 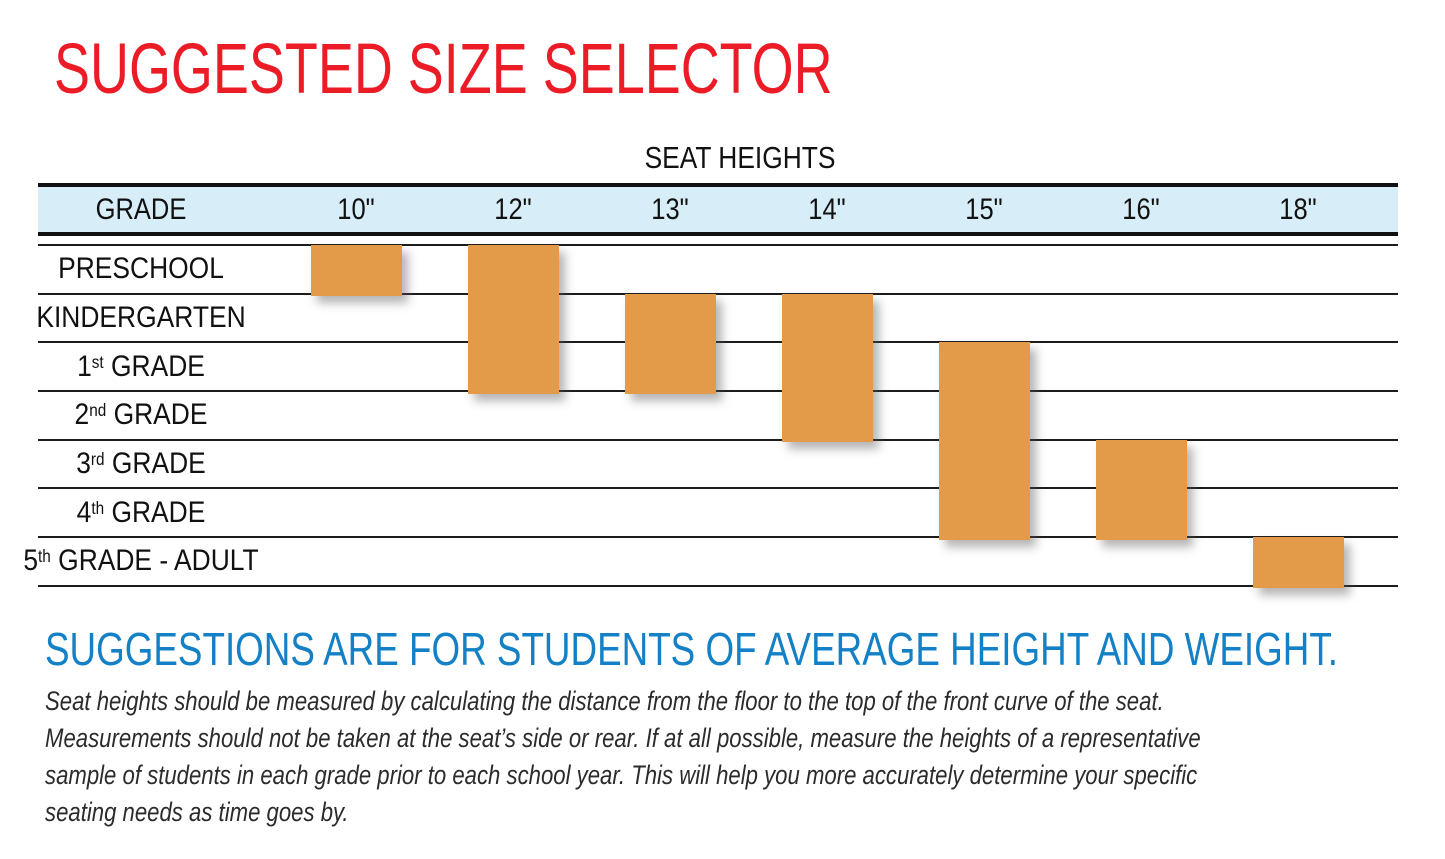 What do you see at coordinates (513, 209) in the screenshot?
I see `column-header-12in: 12"` at bounding box center [513, 209].